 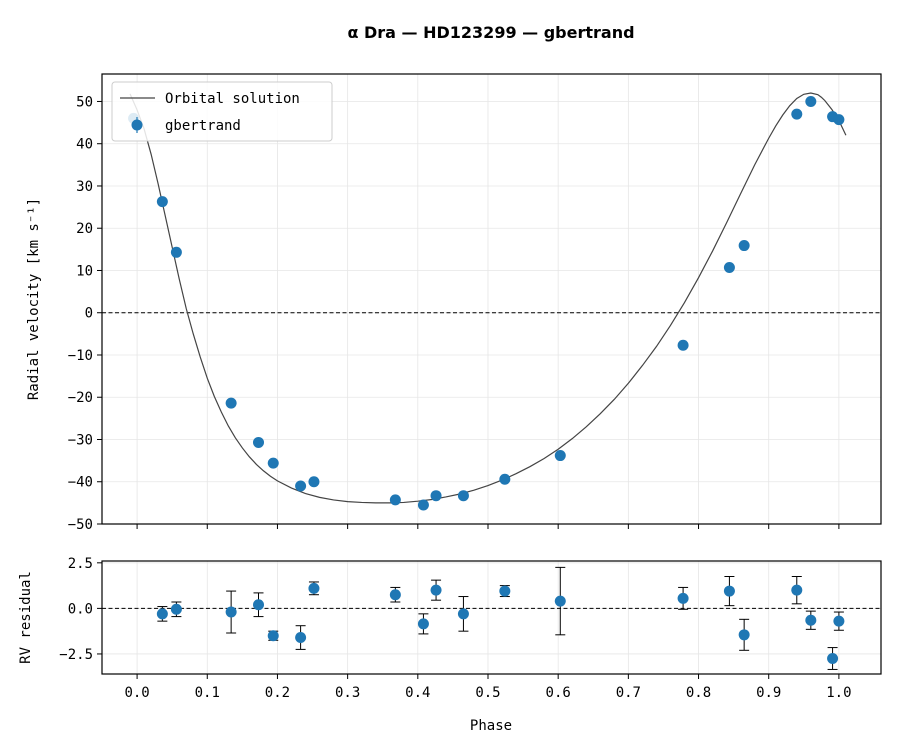 What do you see at coordinates (84, 102) in the screenshot?
I see `rv-ytick-label-10: 50` at bounding box center [84, 102].